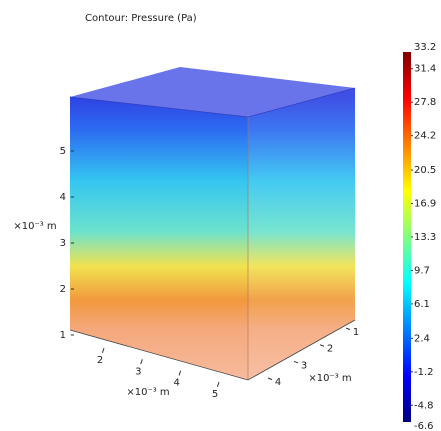 This screenshot has height=431, width=441. I want to click on colorbar-tick-label: -1.2, so click(424, 372).